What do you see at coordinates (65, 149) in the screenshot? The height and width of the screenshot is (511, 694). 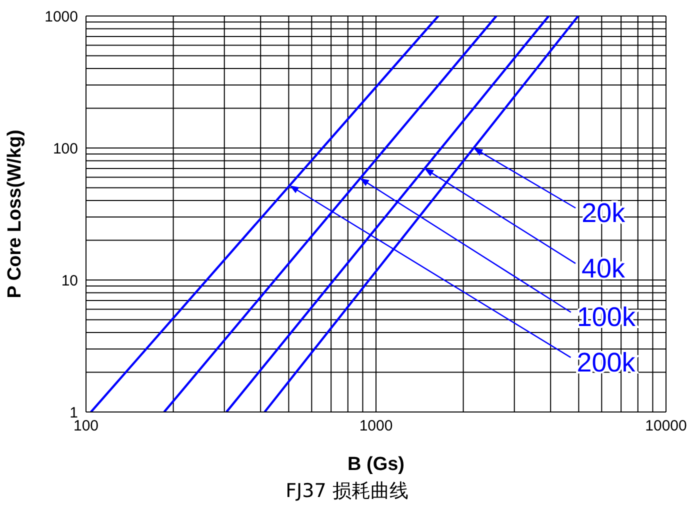 I see `y-tick-label: 100` at bounding box center [65, 149].